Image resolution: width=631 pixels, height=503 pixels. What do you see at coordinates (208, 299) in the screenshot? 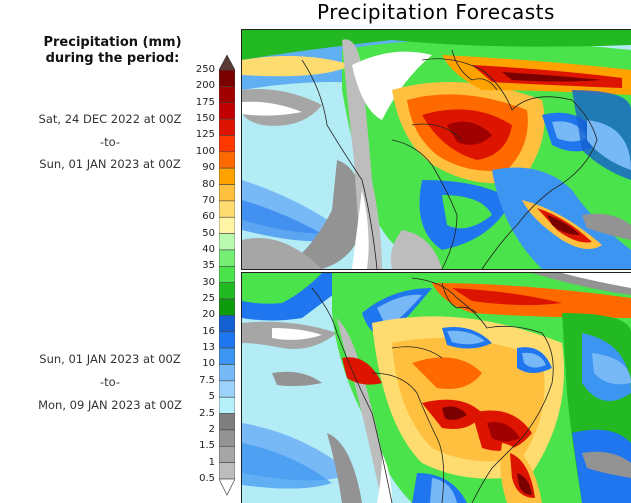
I see `colorbar-tick-label: 25` at bounding box center [208, 299].